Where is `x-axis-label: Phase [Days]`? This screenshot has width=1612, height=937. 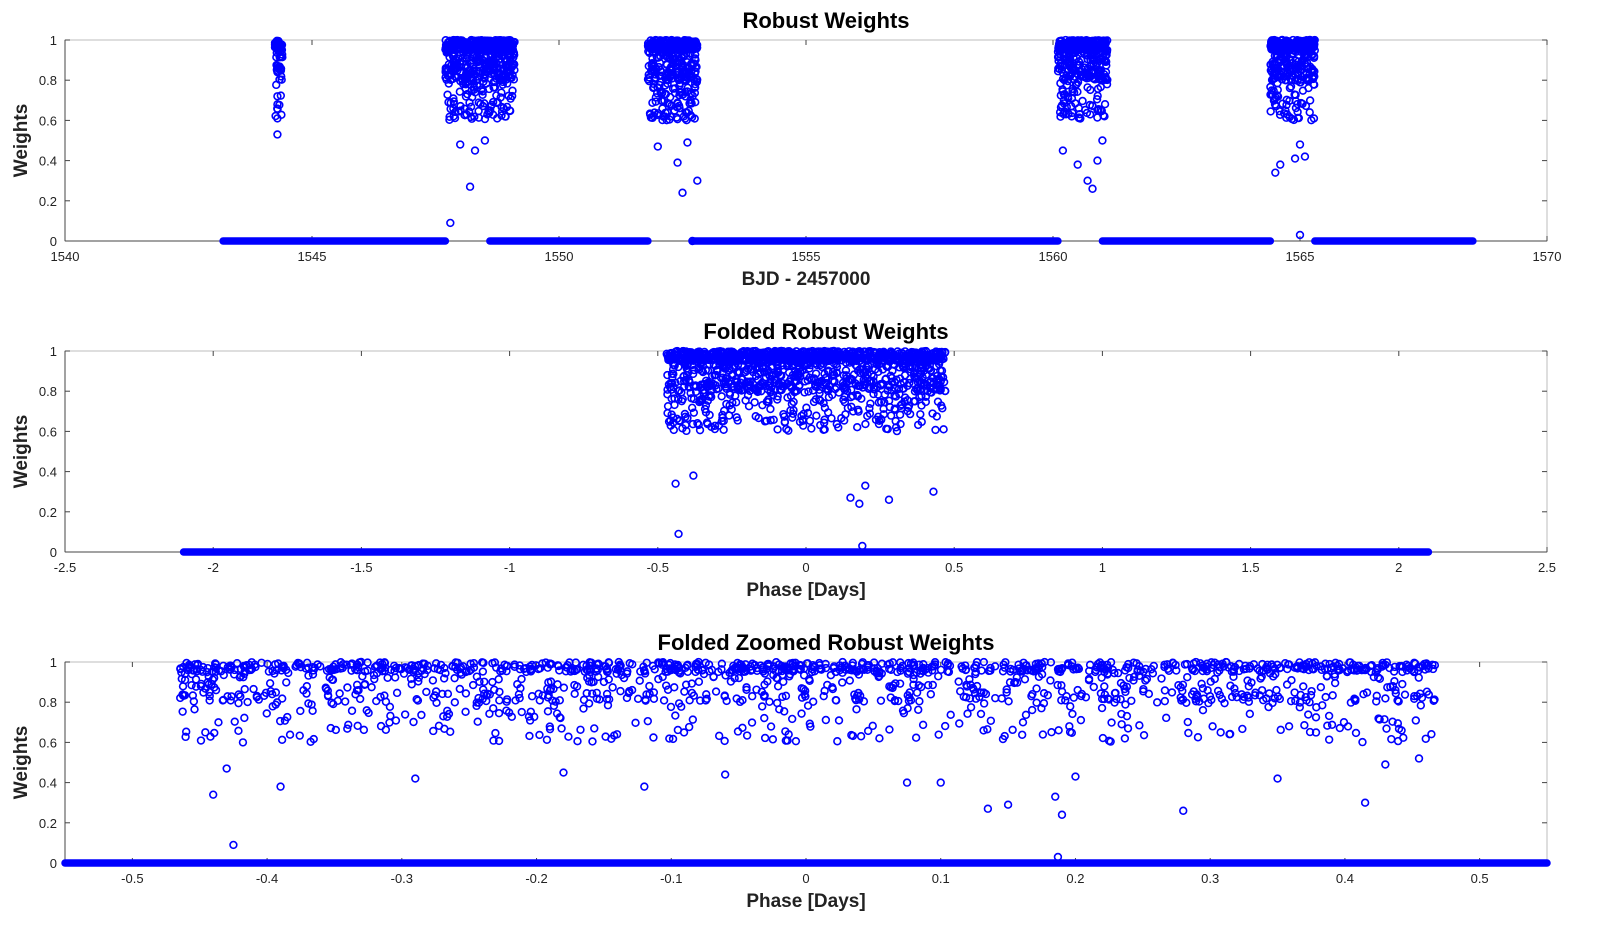 x-axis-label: Phase [Days] is located at coordinates (805, 901).